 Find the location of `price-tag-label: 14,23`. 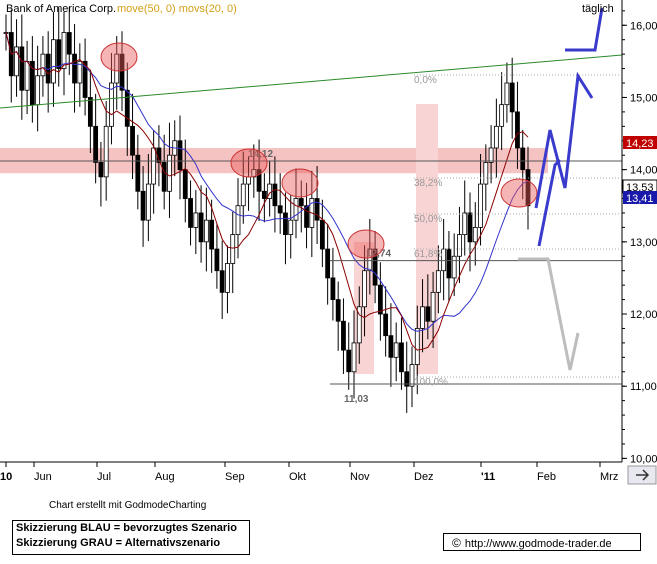

price-tag-label: 14,23 is located at coordinates (640, 144).